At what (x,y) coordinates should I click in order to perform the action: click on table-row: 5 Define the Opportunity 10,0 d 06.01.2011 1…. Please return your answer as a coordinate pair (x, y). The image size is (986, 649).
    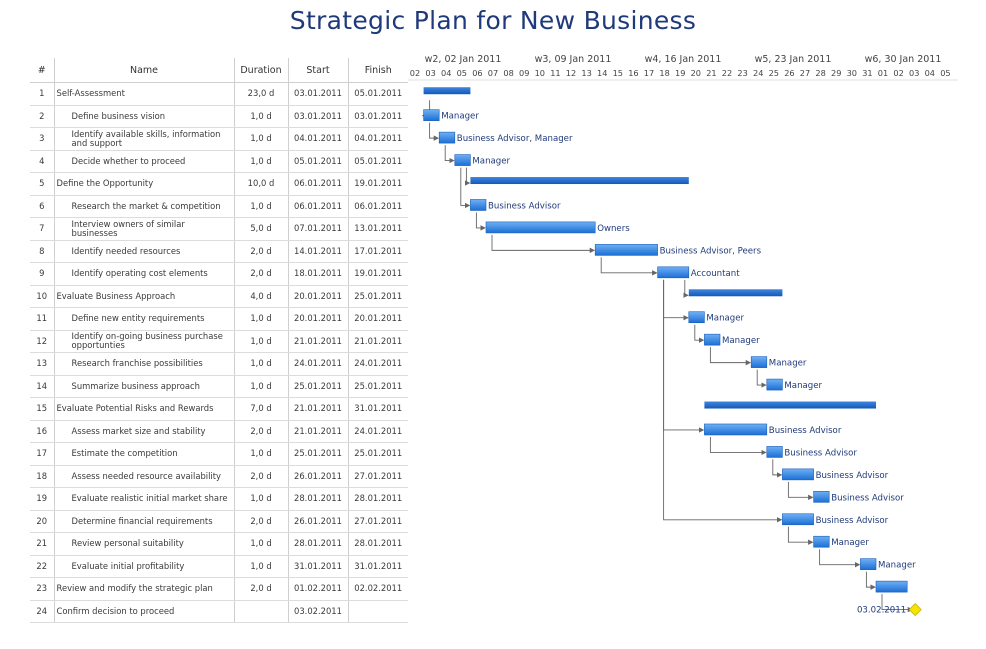
    Looking at the image, I should click on (219, 184).